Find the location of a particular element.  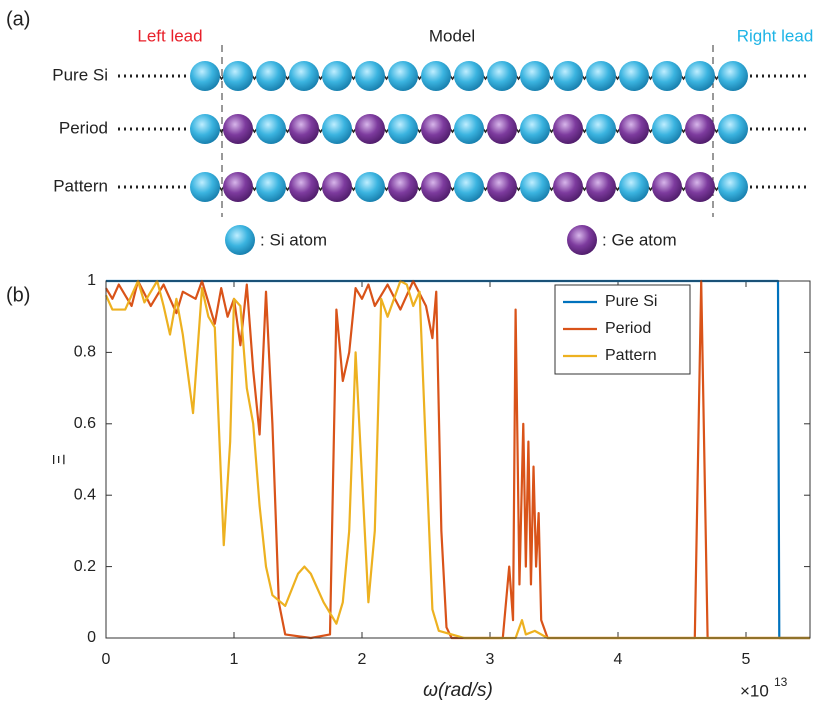

legend-label: Pattern is located at coordinates (631, 355).